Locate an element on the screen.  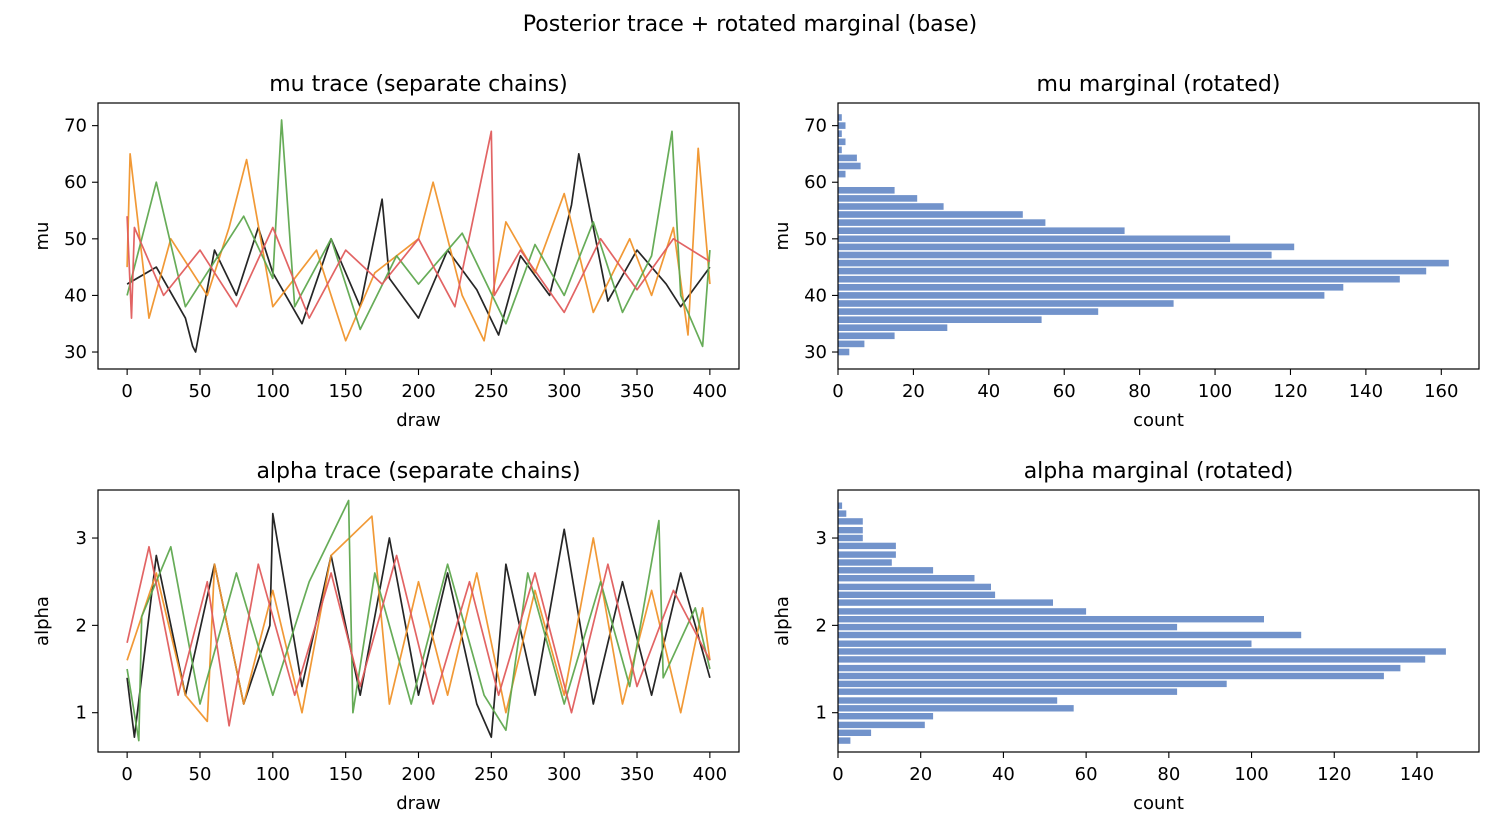
x-tick-label: 20 is located at coordinates (920, 774).